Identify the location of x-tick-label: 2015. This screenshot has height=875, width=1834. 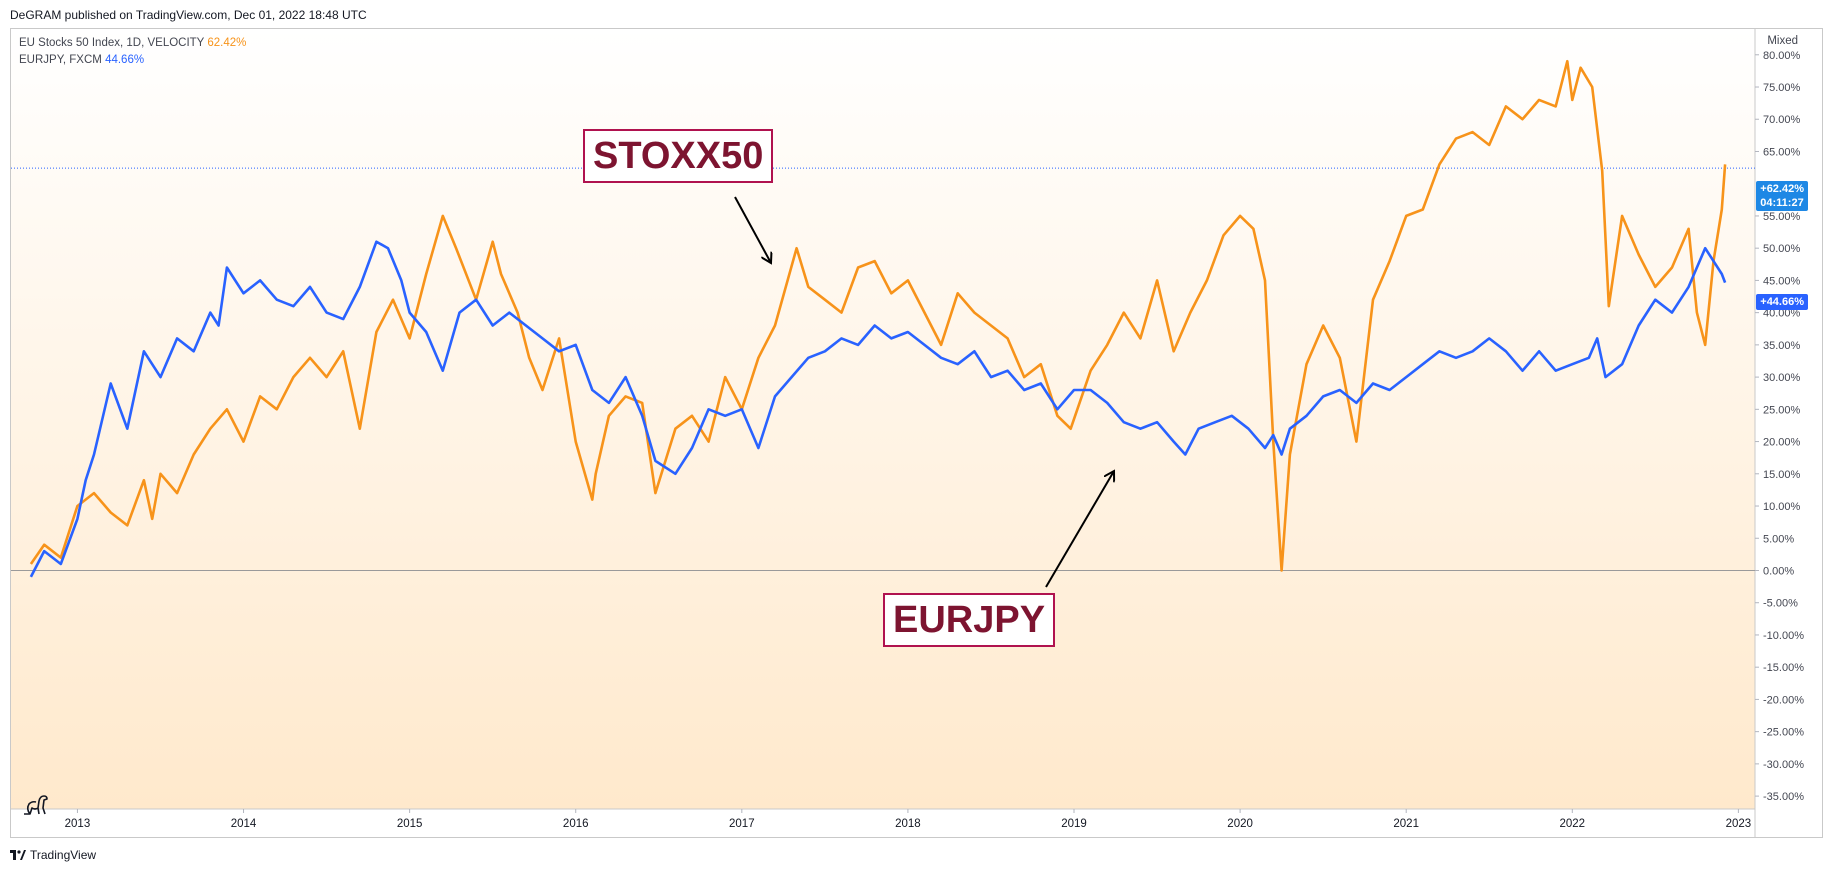
(410, 824).